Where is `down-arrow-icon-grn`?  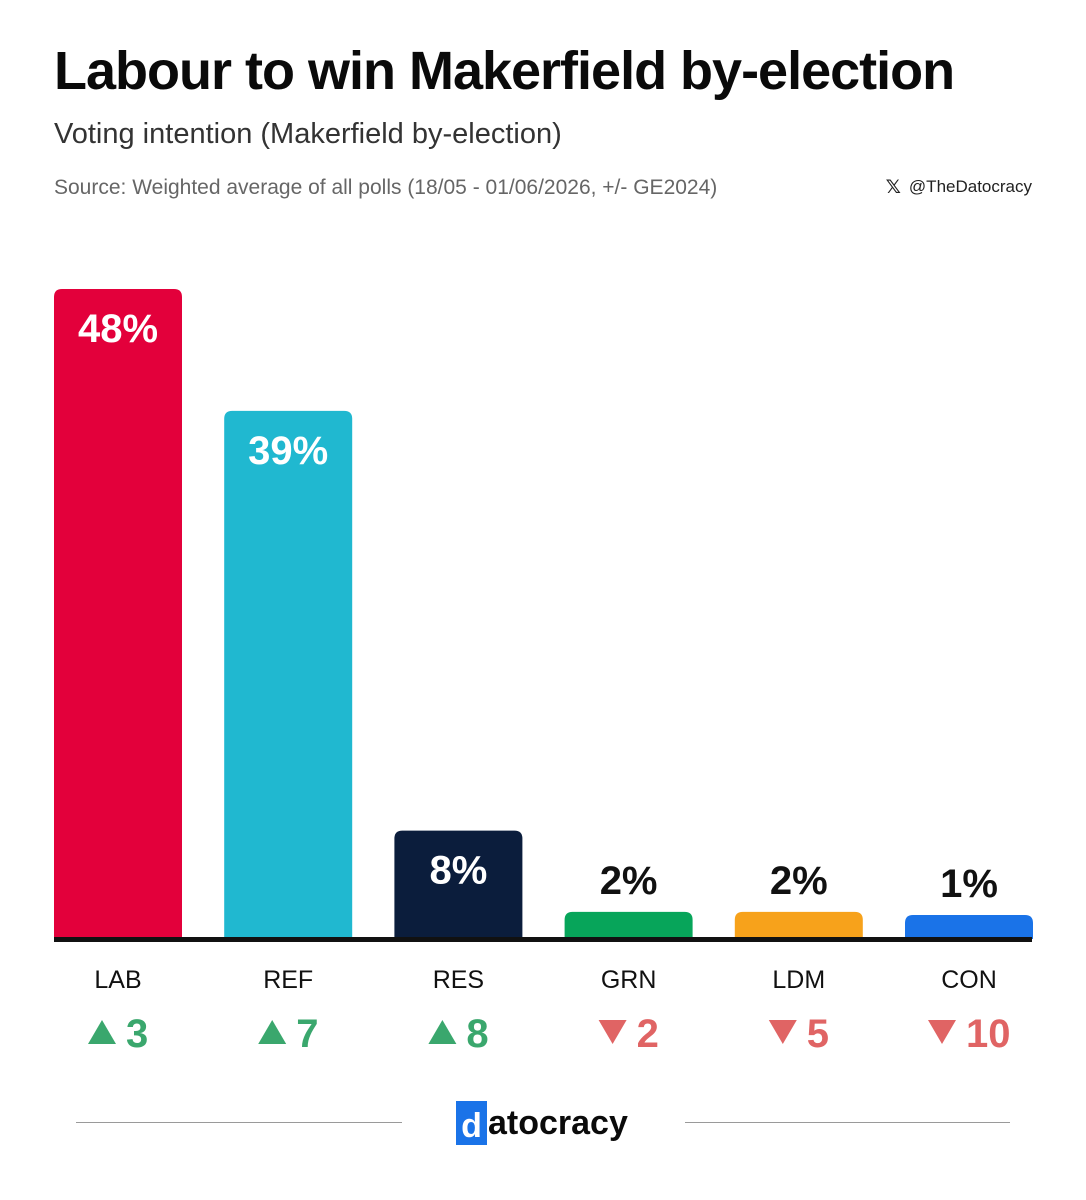 down-arrow-icon-grn is located at coordinates (612, 1032).